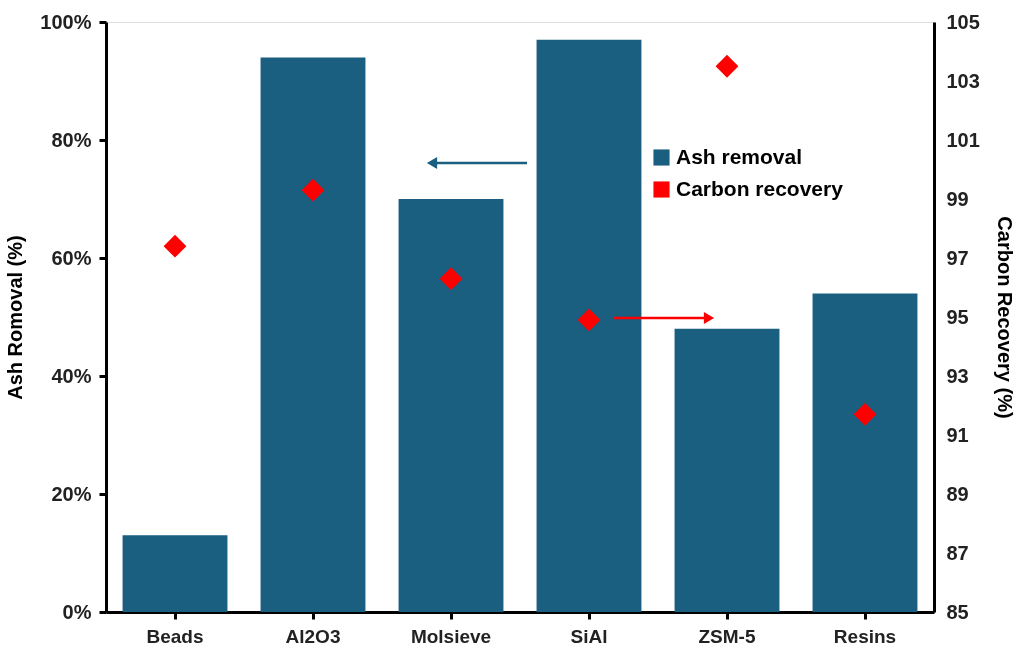 Image resolution: width=1030 pixels, height=661 pixels. What do you see at coordinates (957, 493) in the screenshot?
I see `y2-tick-label: 89` at bounding box center [957, 493].